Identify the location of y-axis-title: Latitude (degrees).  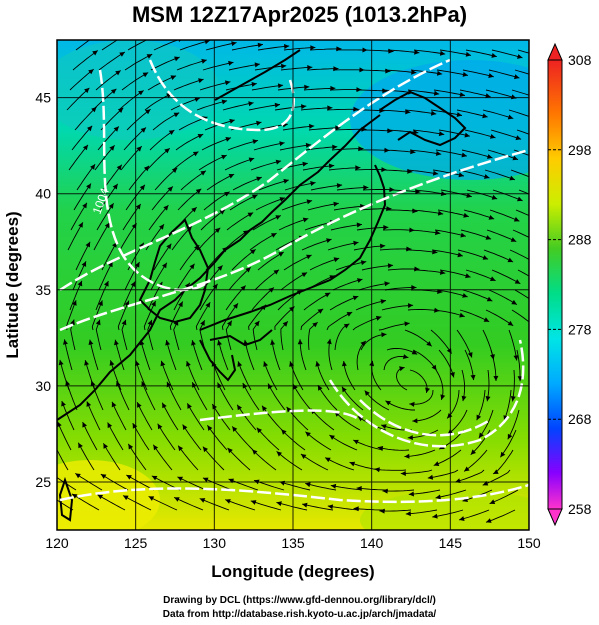
(12, 284).